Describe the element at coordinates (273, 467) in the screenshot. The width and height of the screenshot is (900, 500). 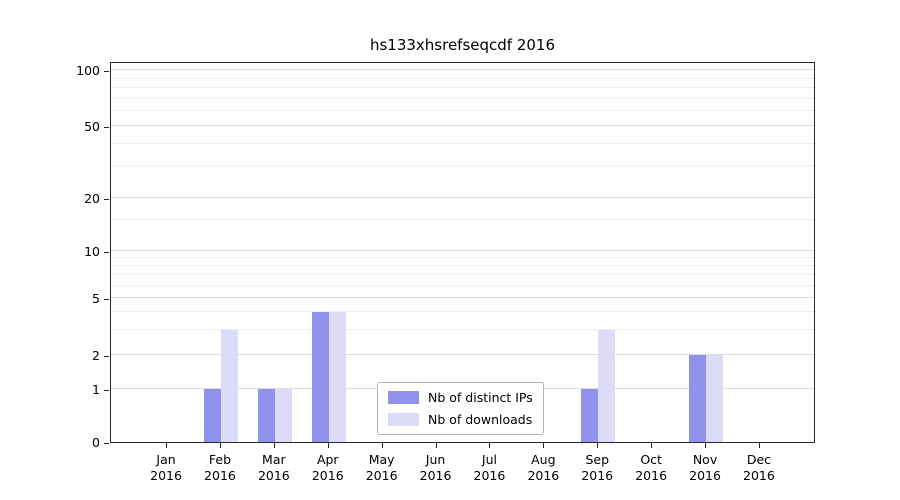
I see `x-tick-label: Mar 2016` at that location.